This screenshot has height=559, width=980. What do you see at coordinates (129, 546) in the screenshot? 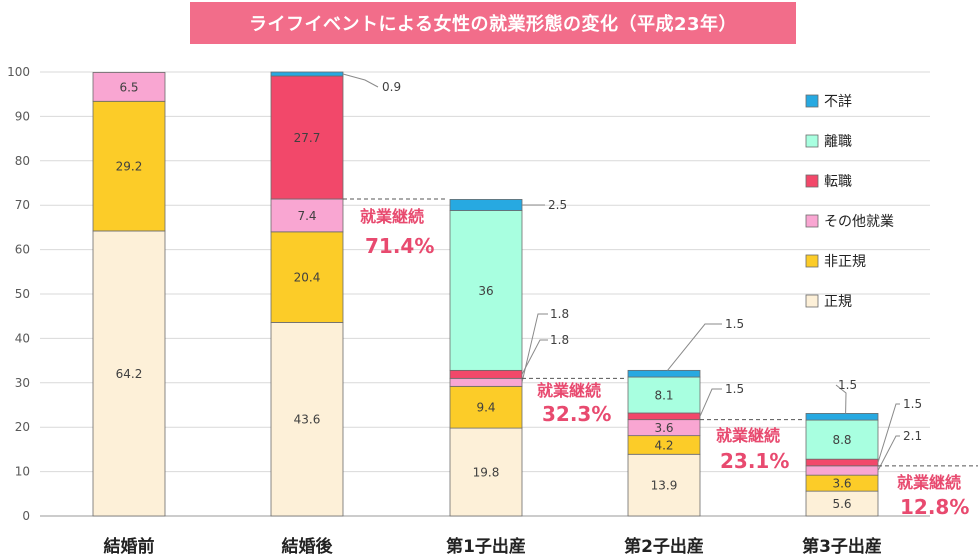
I see `x-category-label: 結婚前` at bounding box center [129, 546].